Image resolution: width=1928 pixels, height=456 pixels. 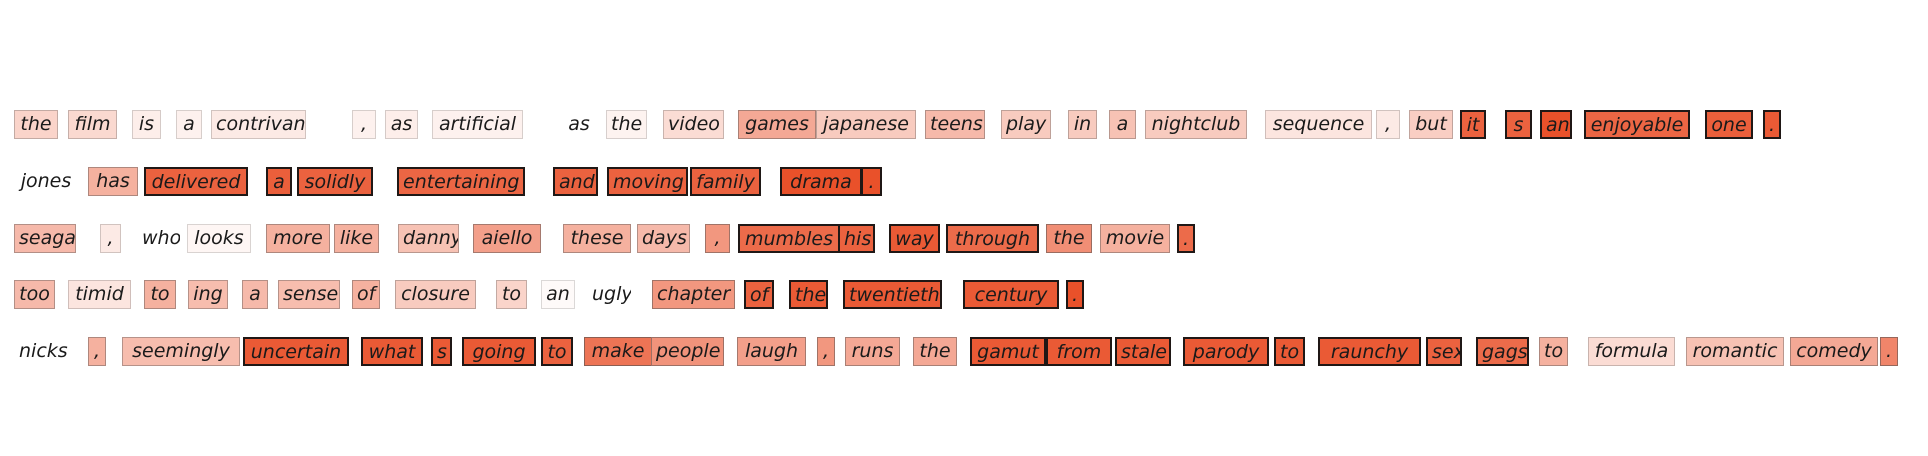 What do you see at coordinates (99, 294) in the screenshot?
I see `token-row4-1: timid` at bounding box center [99, 294].